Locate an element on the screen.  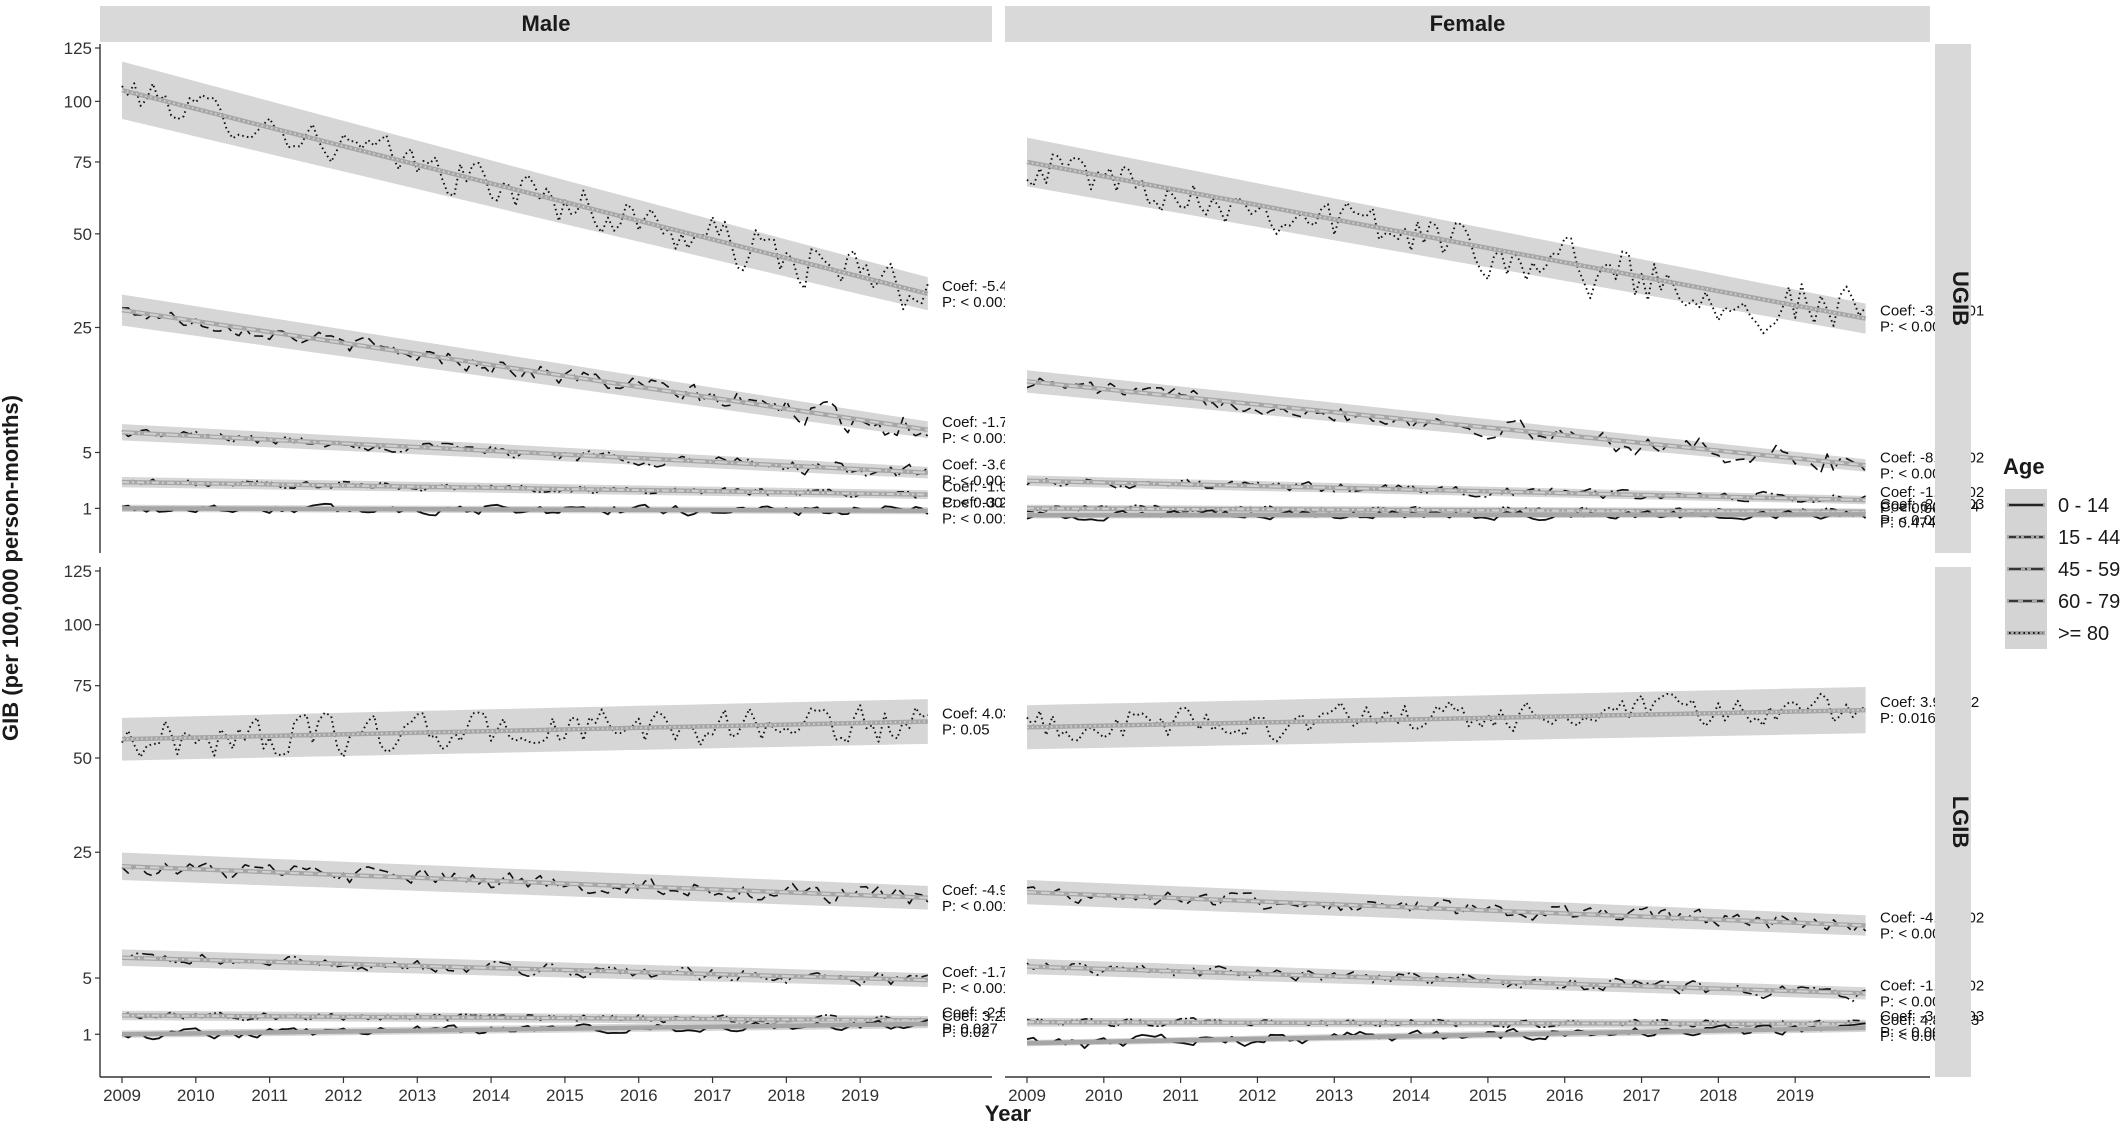
legend-label: 45 - 59 is located at coordinates (2089, 570).